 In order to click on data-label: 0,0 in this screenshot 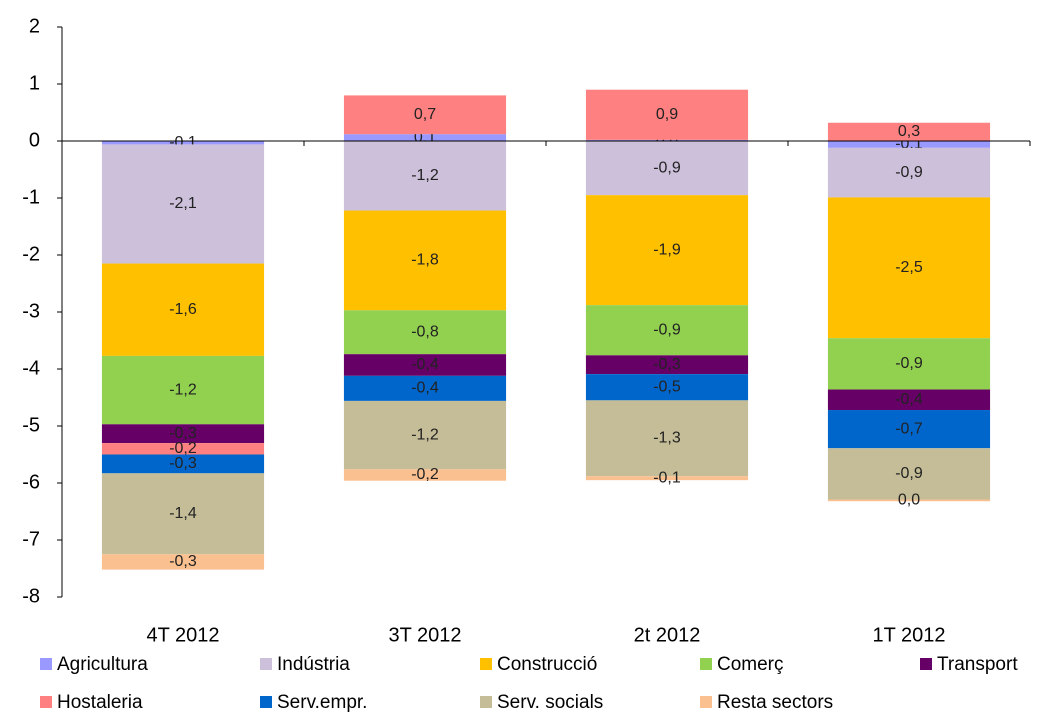, I will do `click(909, 500)`.